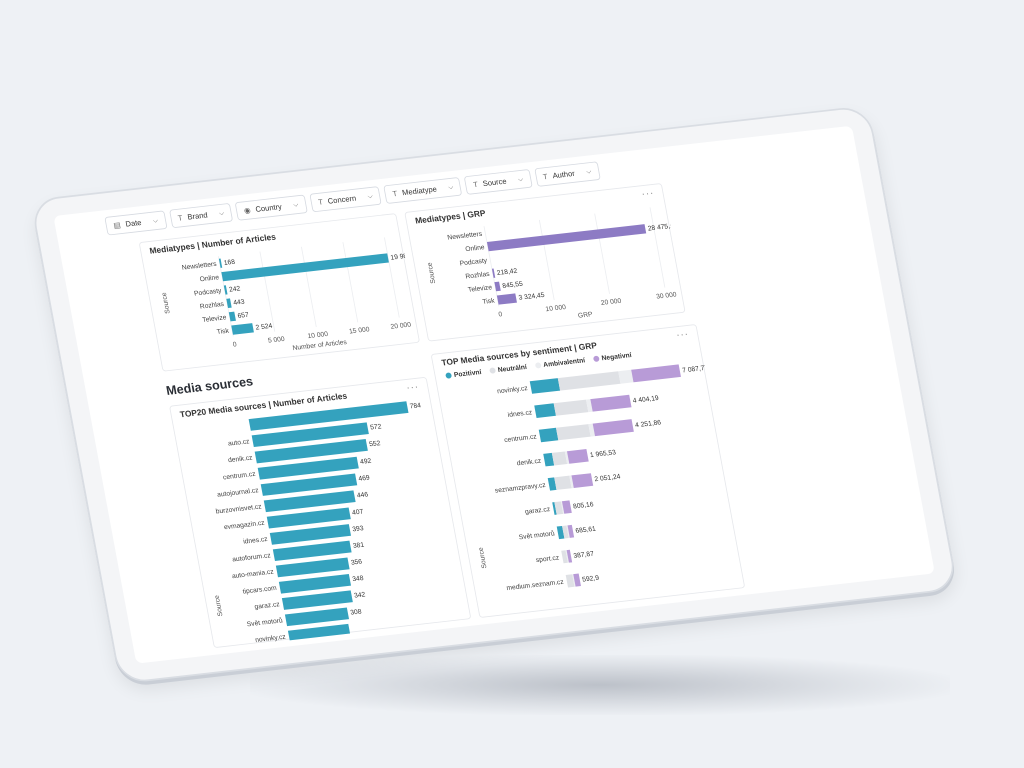 This screenshot has width=1024, height=768. I want to click on y-tick-label: denik.cz, so click(529, 463).